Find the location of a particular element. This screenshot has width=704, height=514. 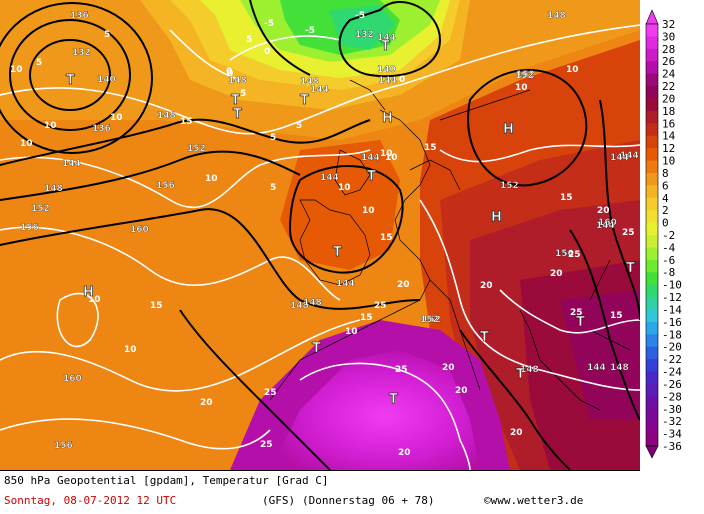

colorbar-tick-label: -2 is located at coordinates (668, 235).